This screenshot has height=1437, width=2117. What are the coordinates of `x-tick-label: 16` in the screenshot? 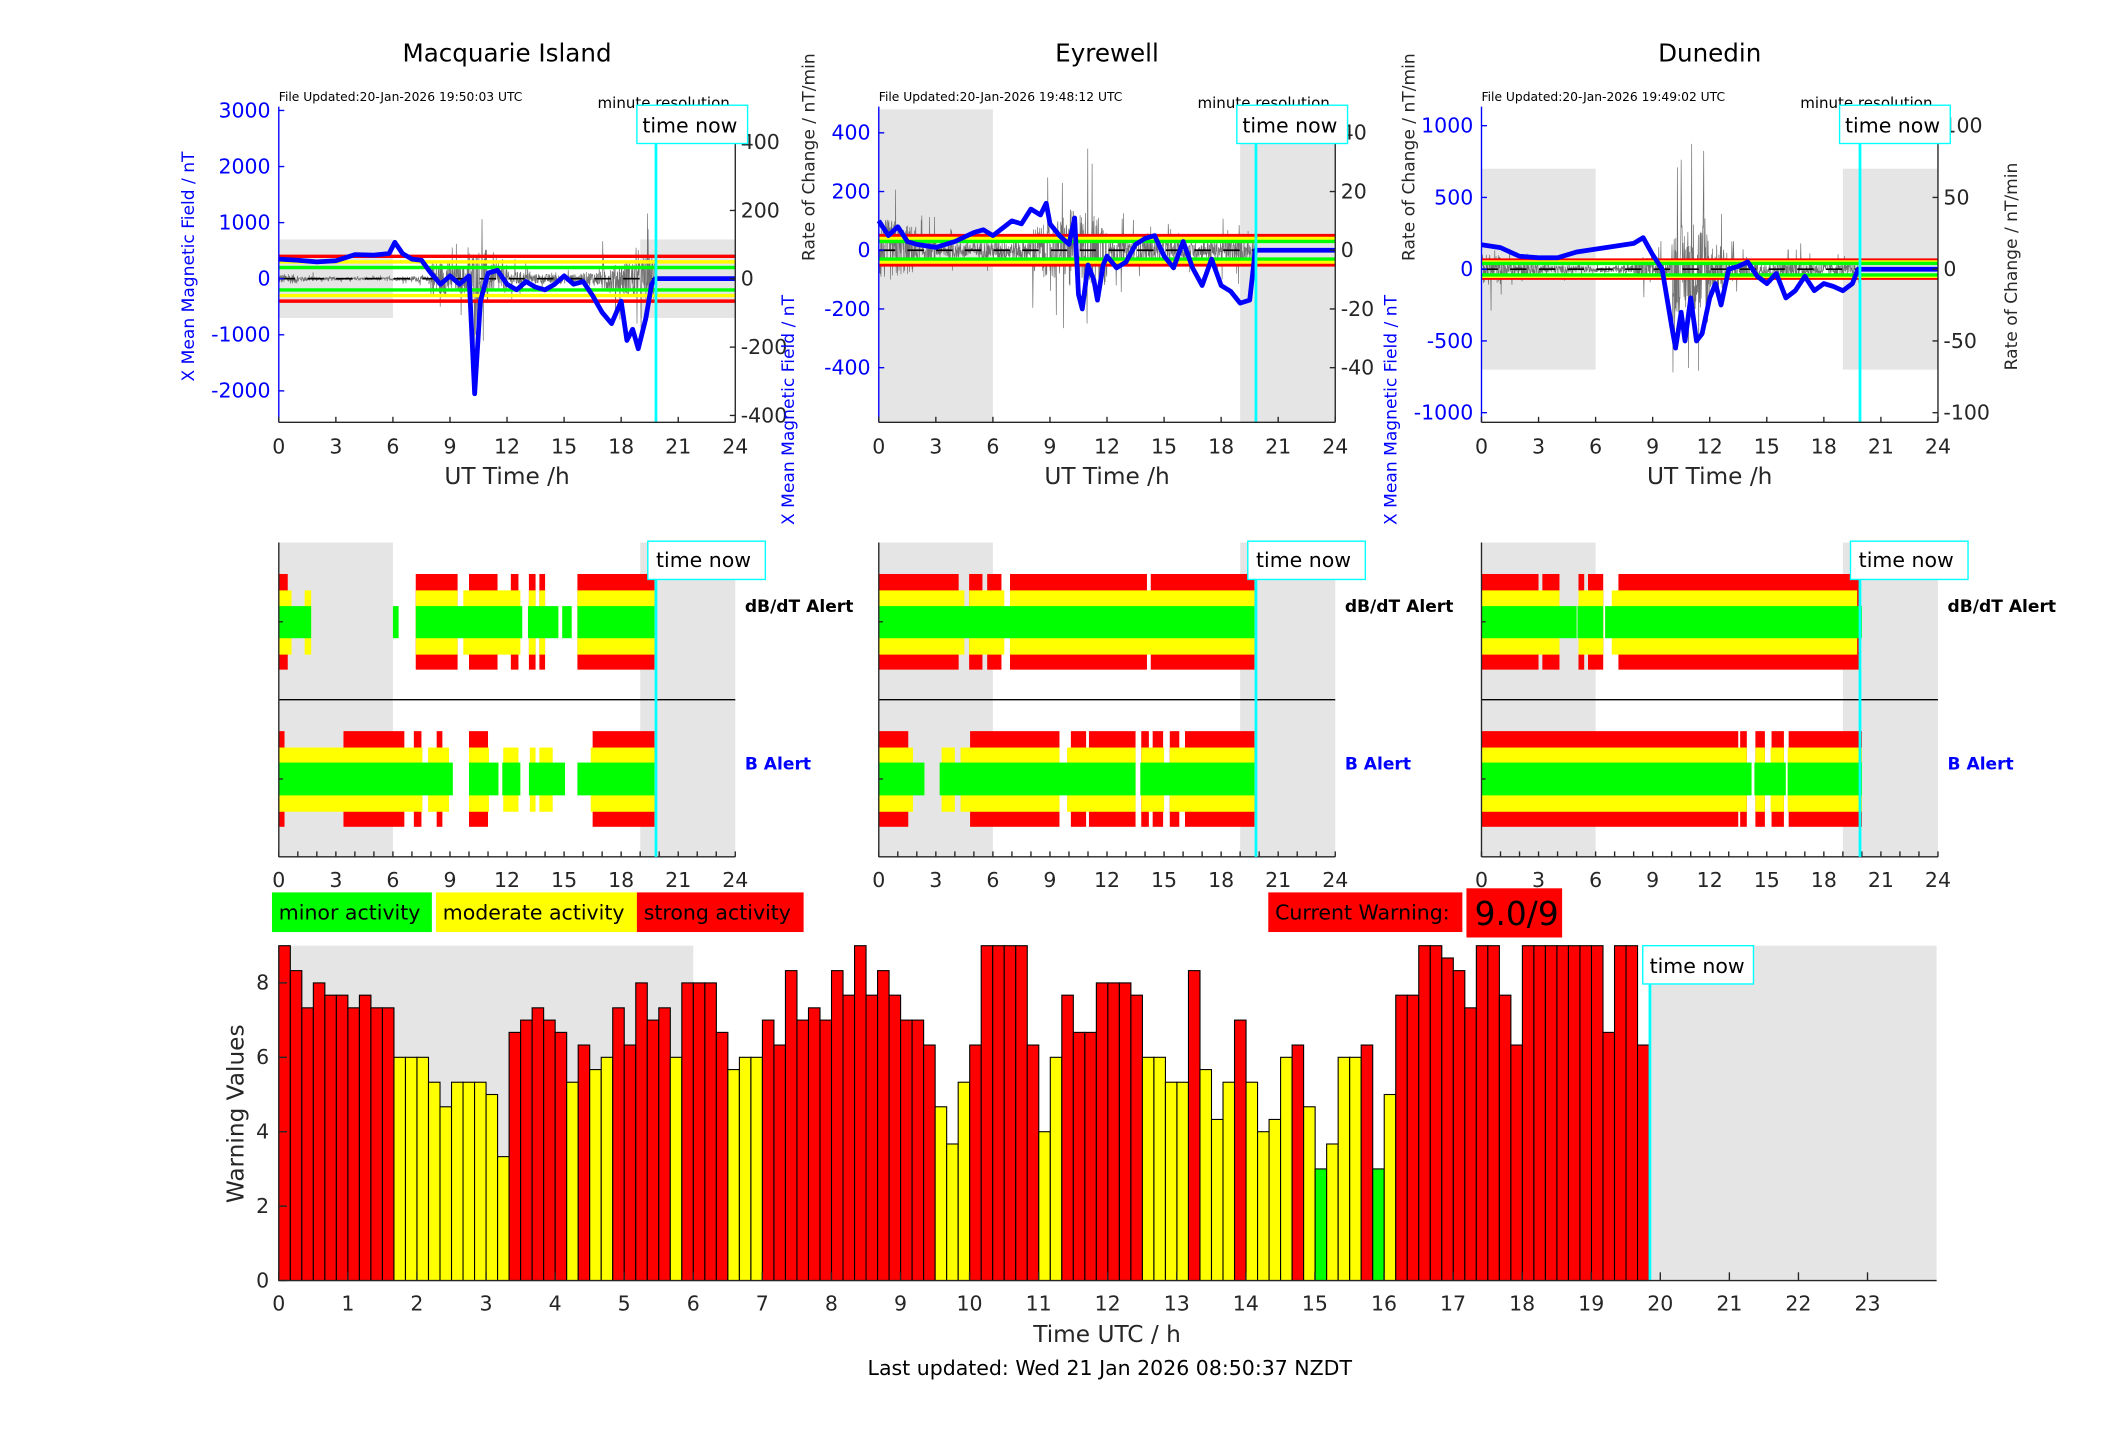 It's located at (1384, 1304).